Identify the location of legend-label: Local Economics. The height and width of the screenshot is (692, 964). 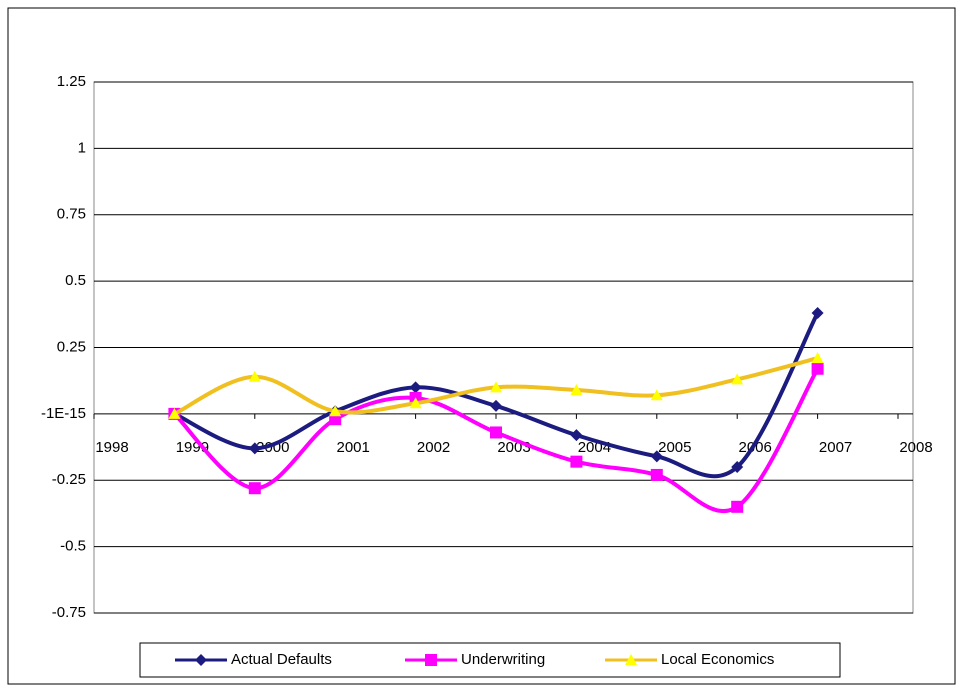
(717, 659).